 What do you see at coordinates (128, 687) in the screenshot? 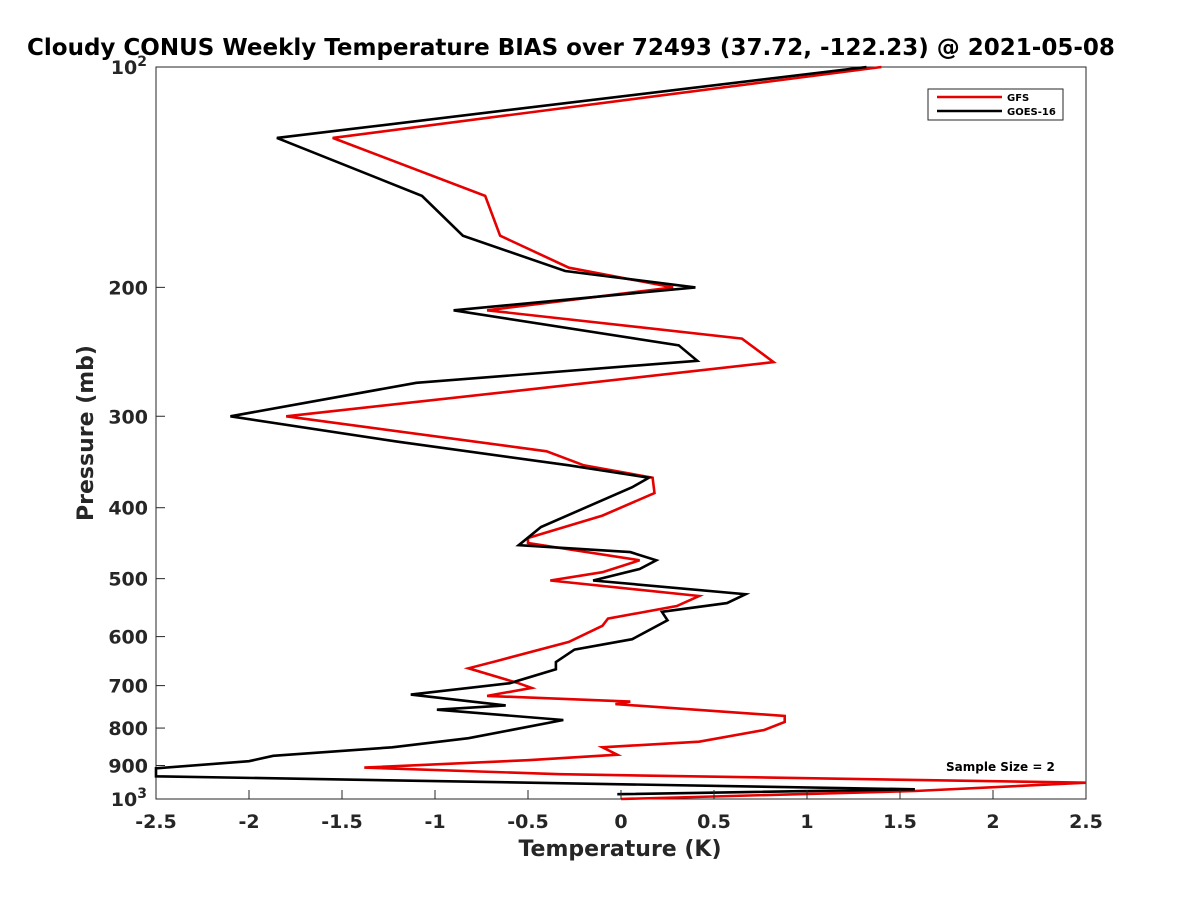
I see `y-tick-label: 700` at bounding box center [128, 687].